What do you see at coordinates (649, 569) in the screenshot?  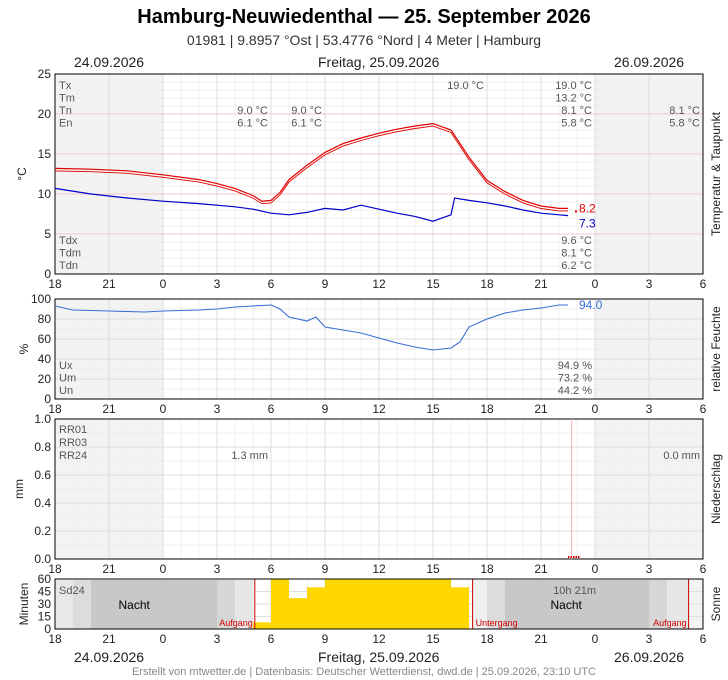 I see `precip-x-tick-label: 3` at bounding box center [649, 569].